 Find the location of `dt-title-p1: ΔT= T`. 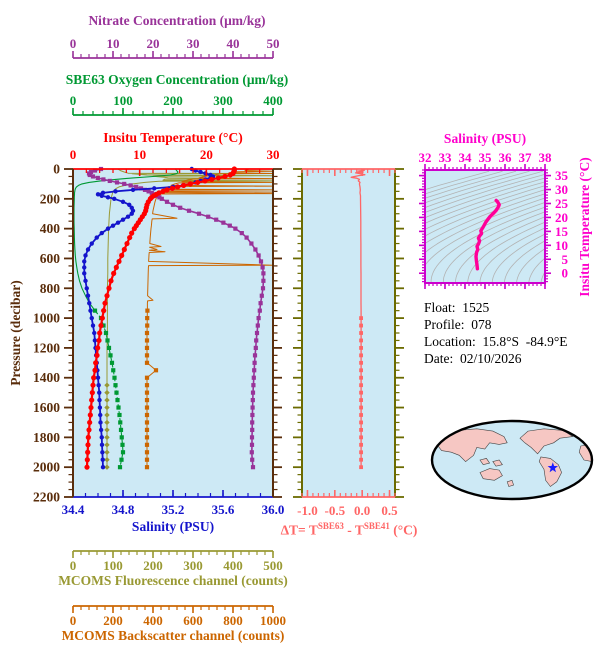

dt-title-p1: ΔT= T is located at coordinates (299, 530).